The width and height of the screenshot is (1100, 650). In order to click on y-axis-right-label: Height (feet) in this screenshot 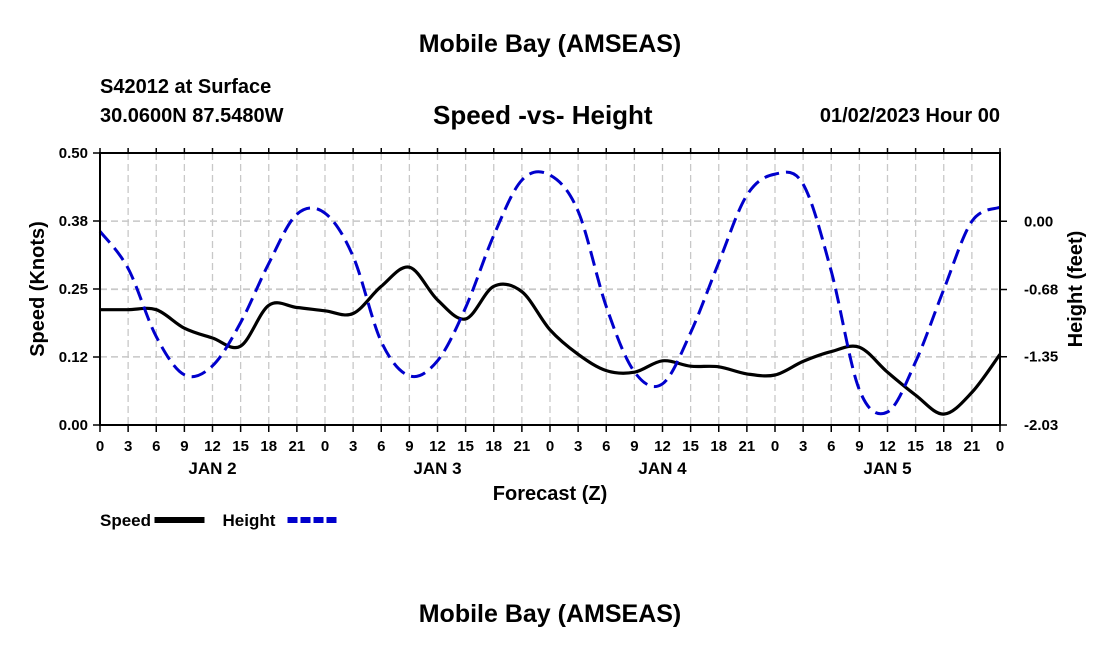, I will do `click(1076, 289)`.